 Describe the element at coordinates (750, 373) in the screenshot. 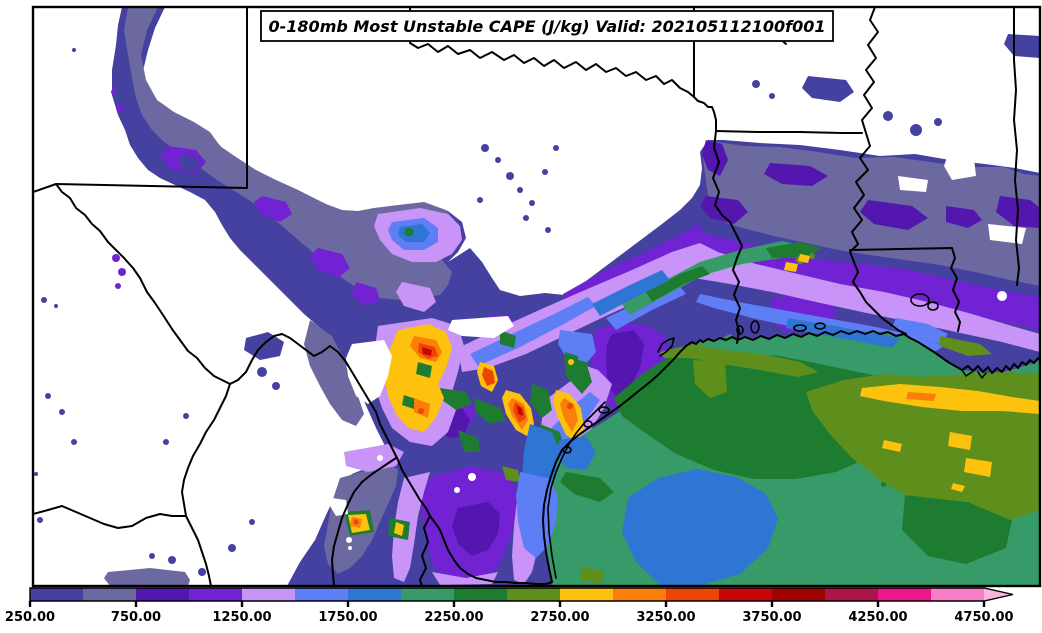

I see `lakes` at that location.